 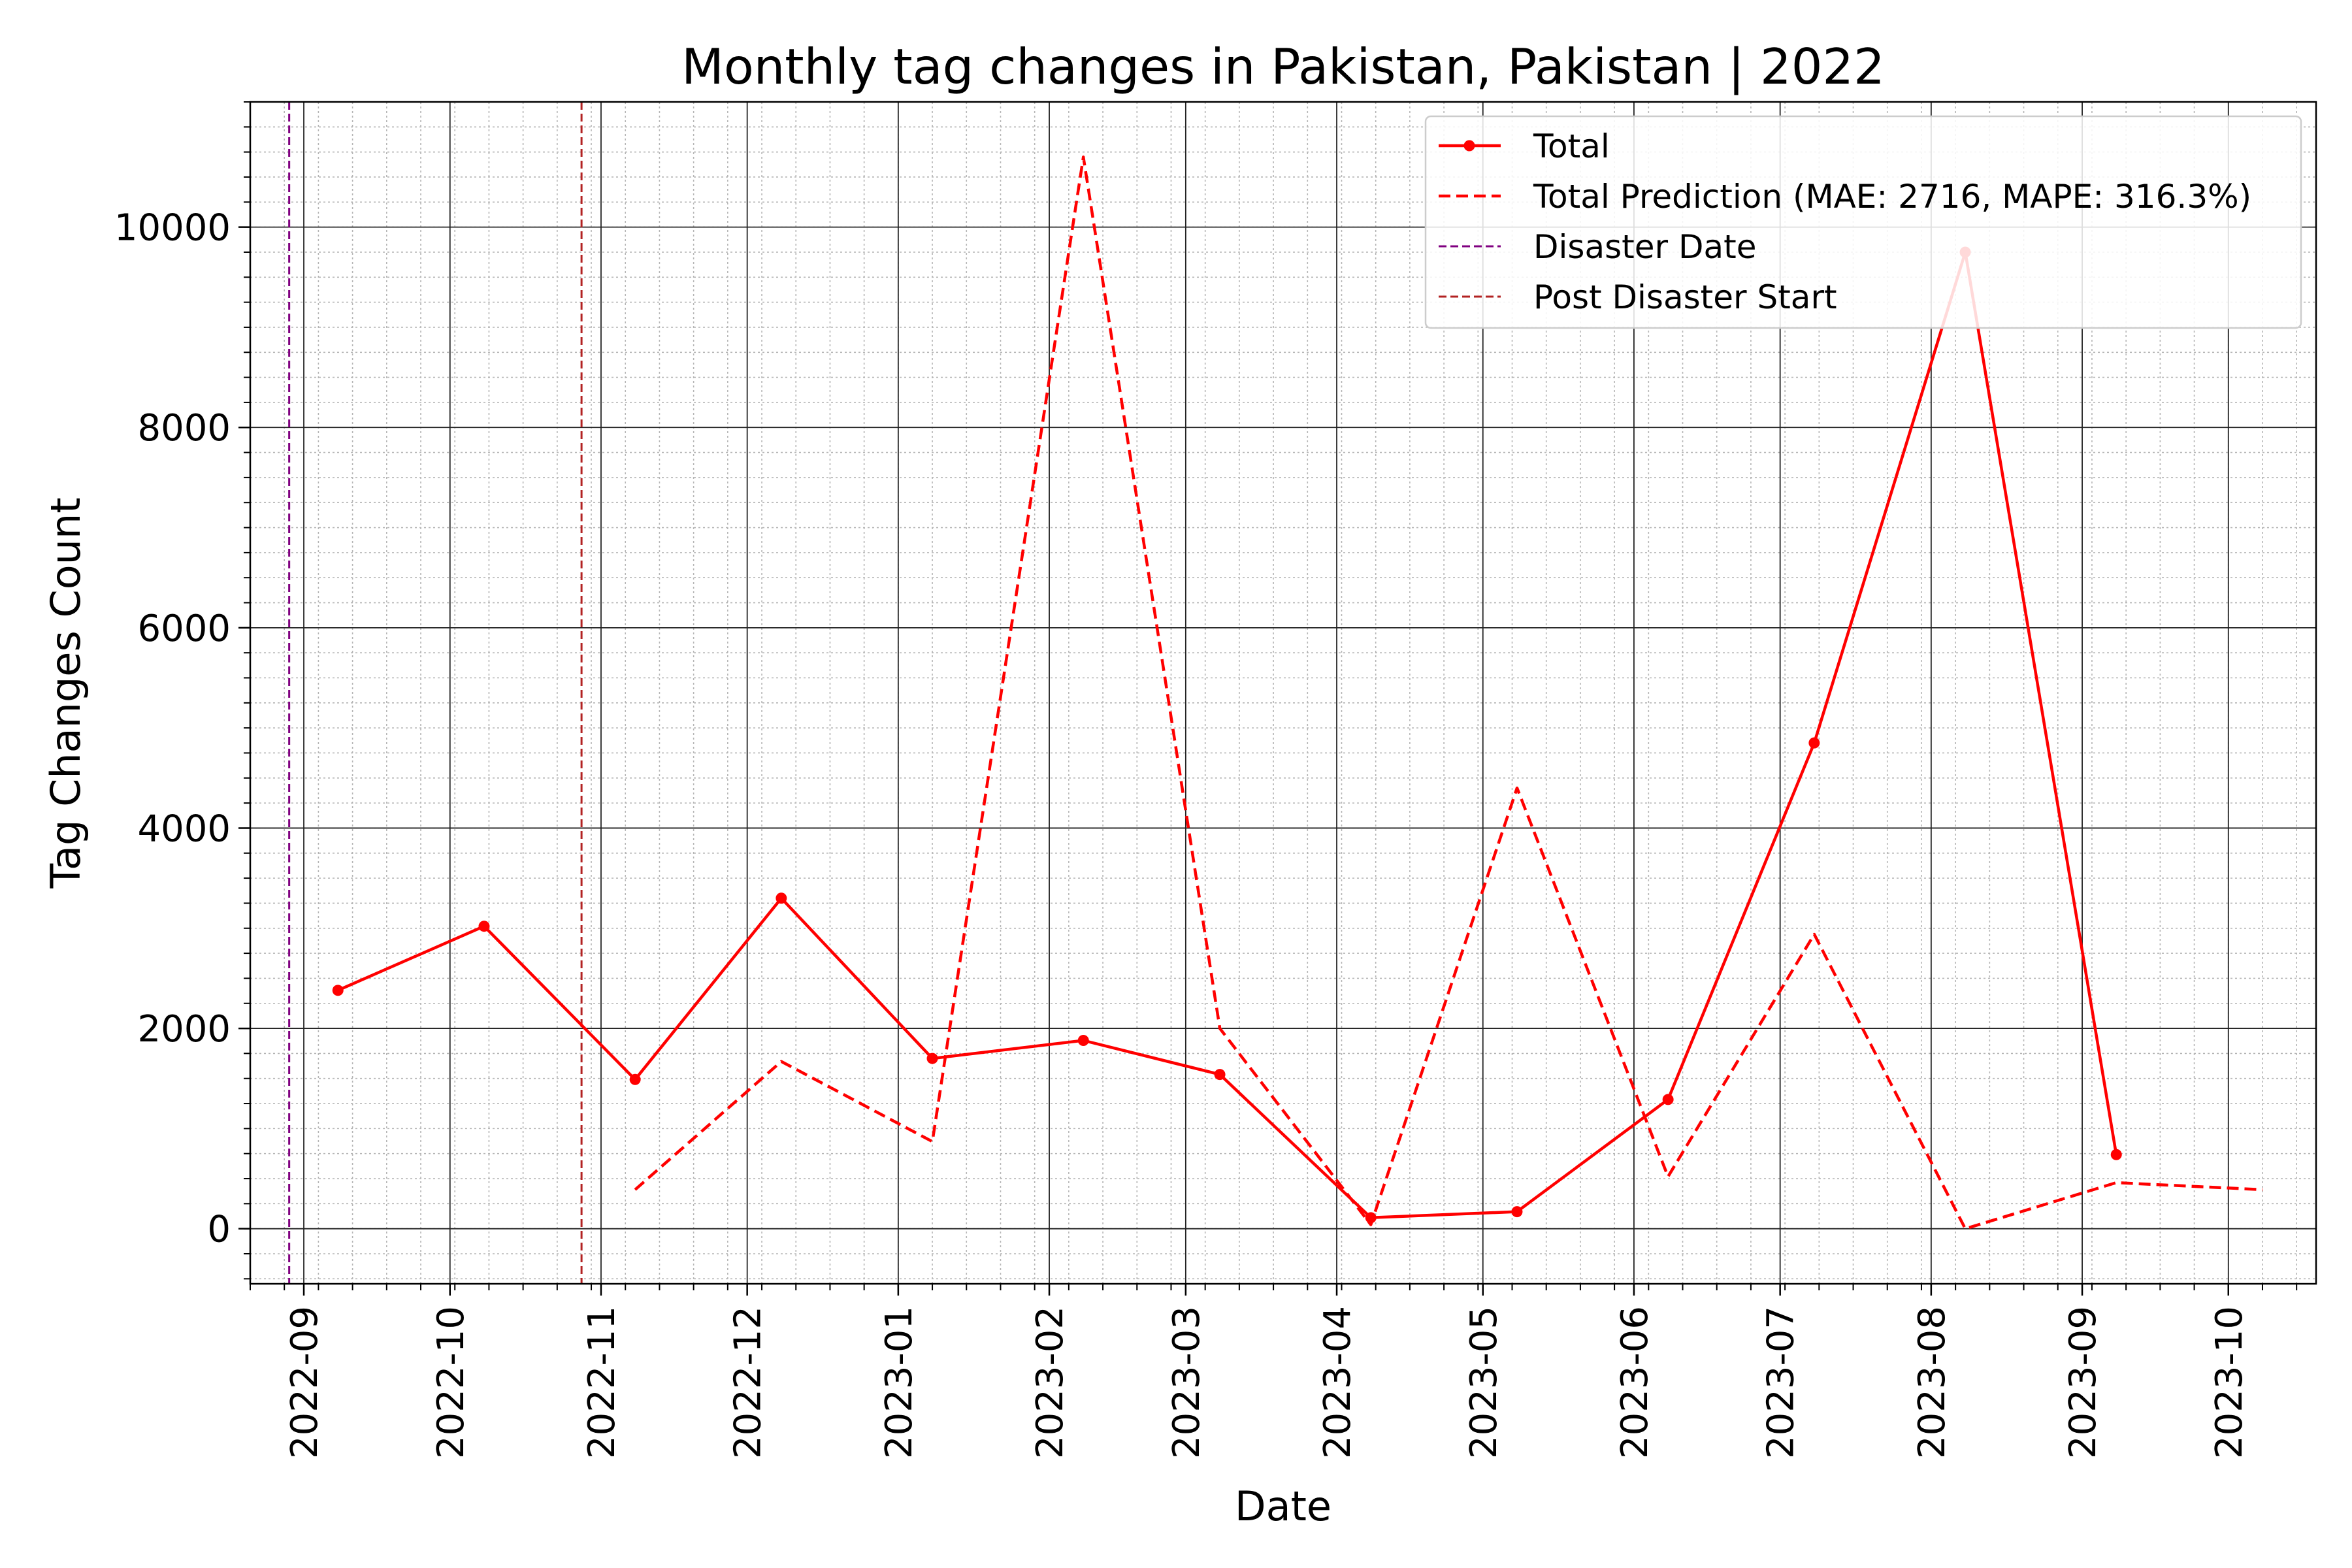 I want to click on y-tick-label: 2000, so click(x=184, y=1029).